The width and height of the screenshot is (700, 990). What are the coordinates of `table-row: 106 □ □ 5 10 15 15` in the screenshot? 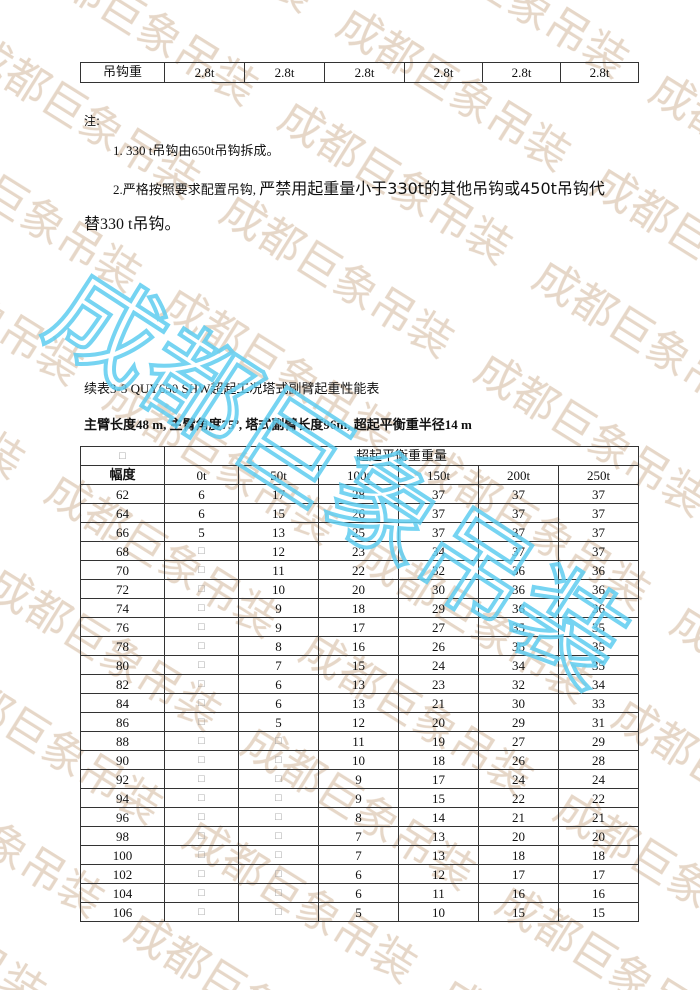 It's located at (360, 912).